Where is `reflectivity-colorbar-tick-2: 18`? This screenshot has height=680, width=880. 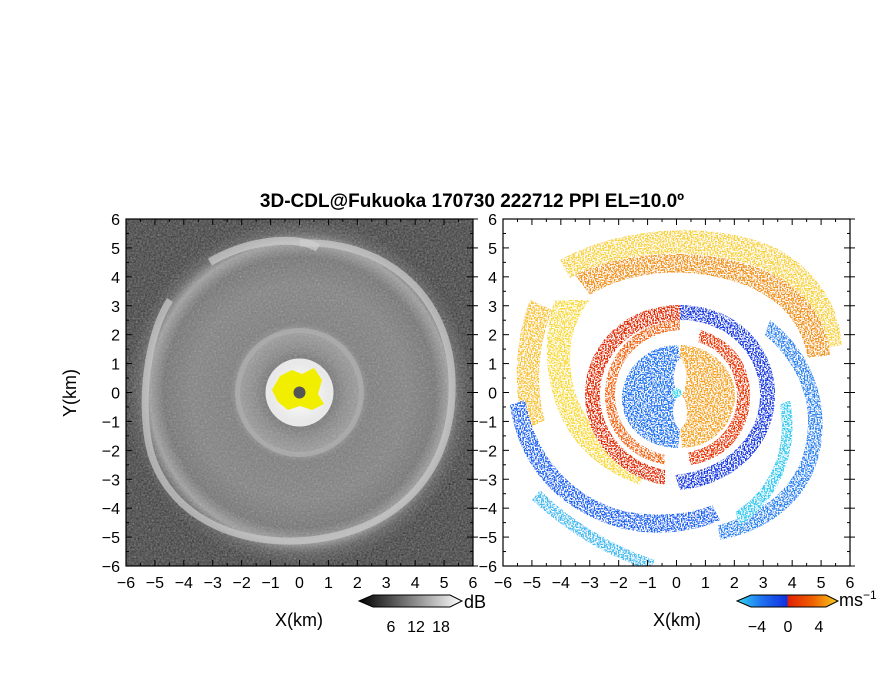 reflectivity-colorbar-tick-2: 18 is located at coordinates (441, 627).